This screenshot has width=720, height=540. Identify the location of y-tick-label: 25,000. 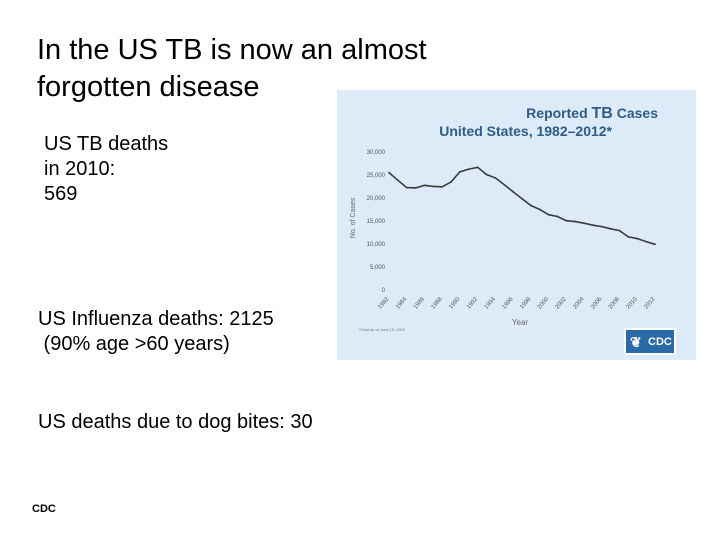
(376, 176).